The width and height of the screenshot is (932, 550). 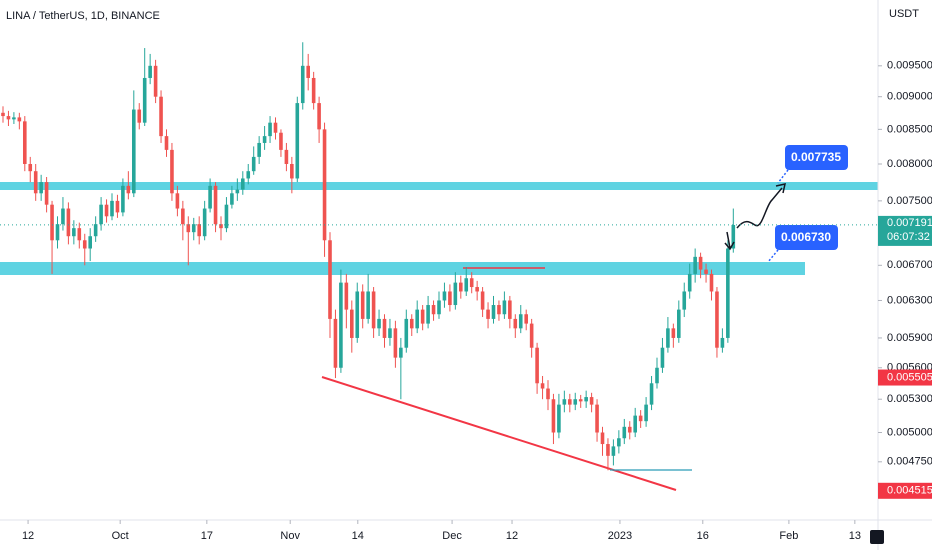 I want to click on x-tick-label: Oct, so click(x=120, y=536).